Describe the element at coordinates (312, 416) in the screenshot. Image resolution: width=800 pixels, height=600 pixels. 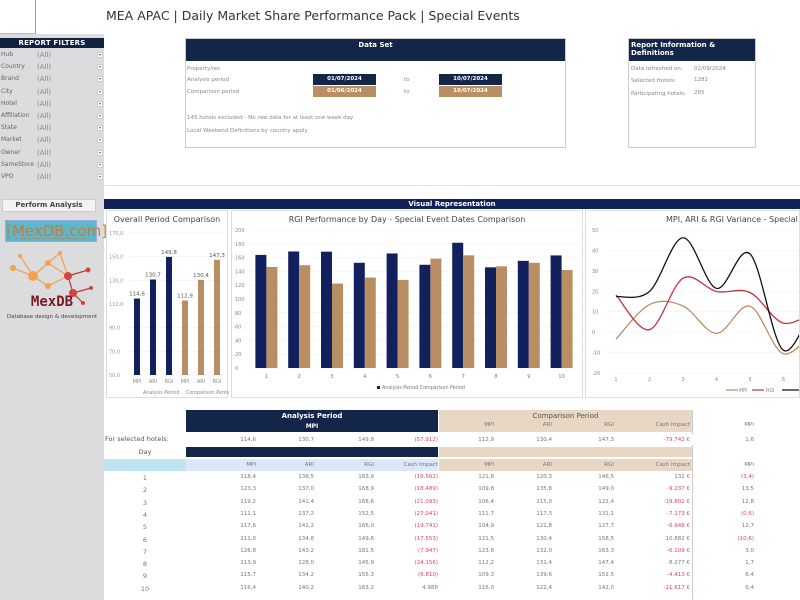
I see `analysis-period-header: Analysis Period` at that location.